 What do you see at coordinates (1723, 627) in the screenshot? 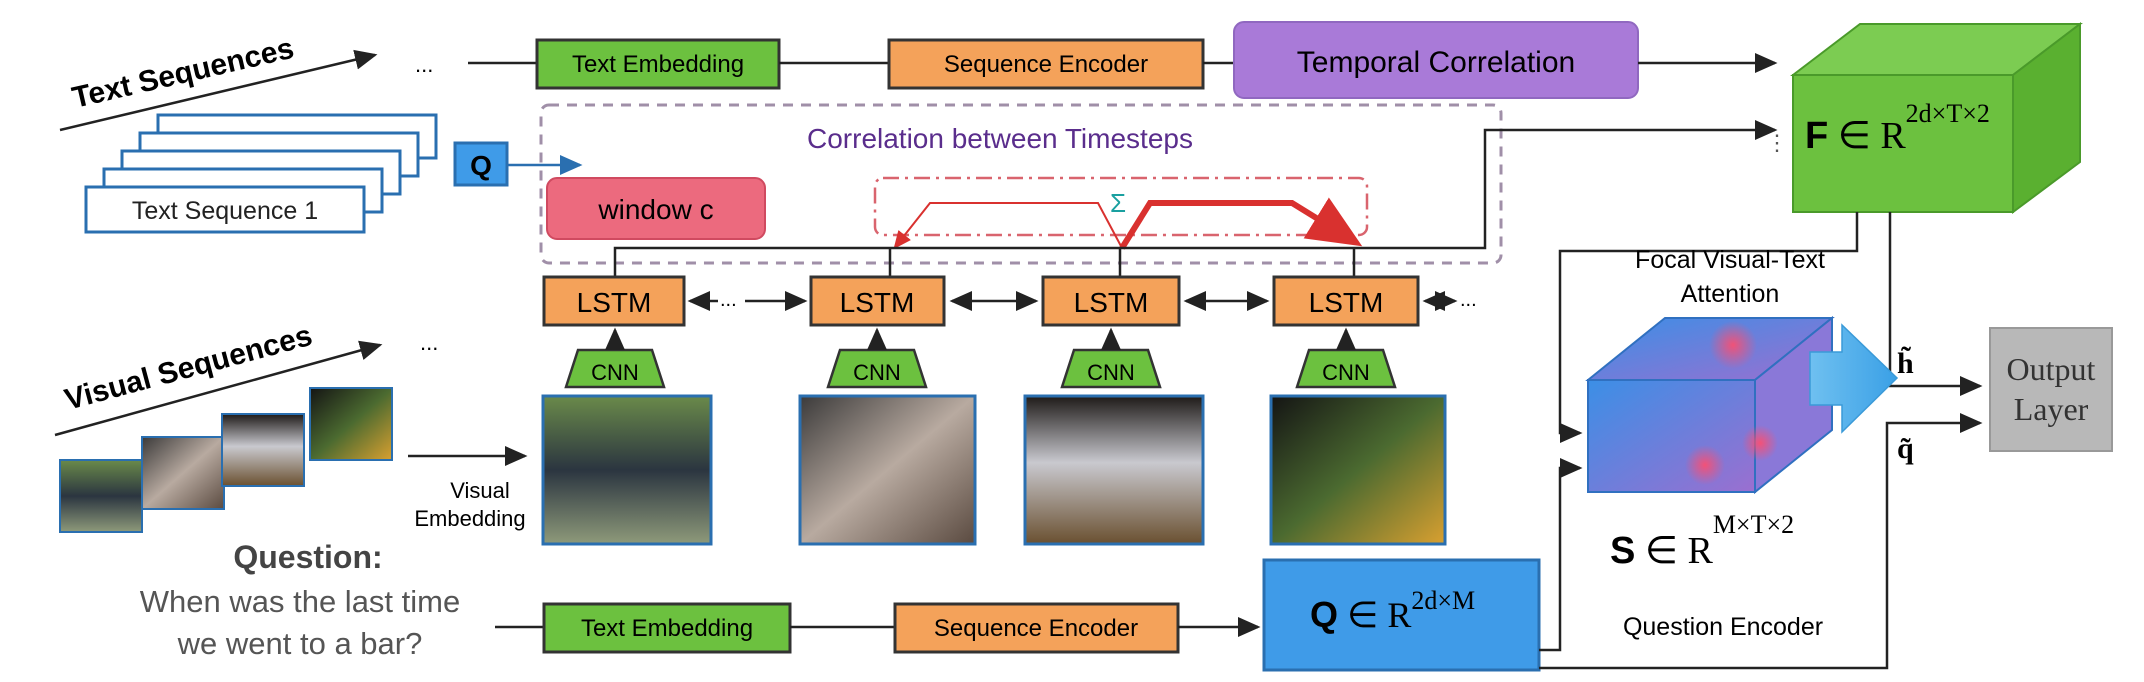
I see `question-encoder-label: Question Encoder` at bounding box center [1723, 627].